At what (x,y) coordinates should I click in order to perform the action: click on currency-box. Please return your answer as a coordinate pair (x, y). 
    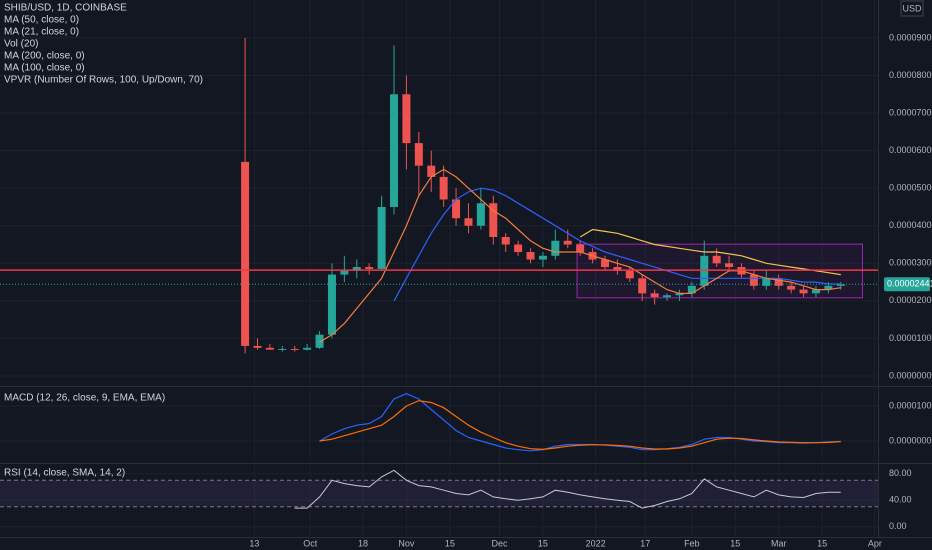
    Looking at the image, I should click on (912, 8).